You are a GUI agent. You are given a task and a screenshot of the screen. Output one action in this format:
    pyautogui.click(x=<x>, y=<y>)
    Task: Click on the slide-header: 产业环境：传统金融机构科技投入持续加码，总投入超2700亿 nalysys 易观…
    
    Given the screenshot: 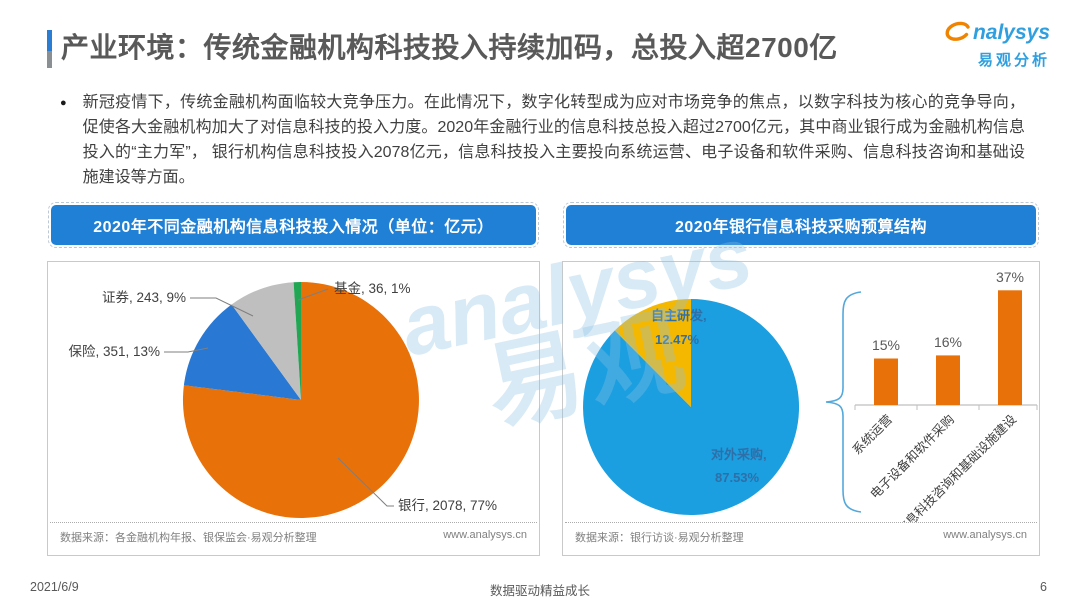 What is the action you would take?
    pyautogui.click(x=548, y=48)
    